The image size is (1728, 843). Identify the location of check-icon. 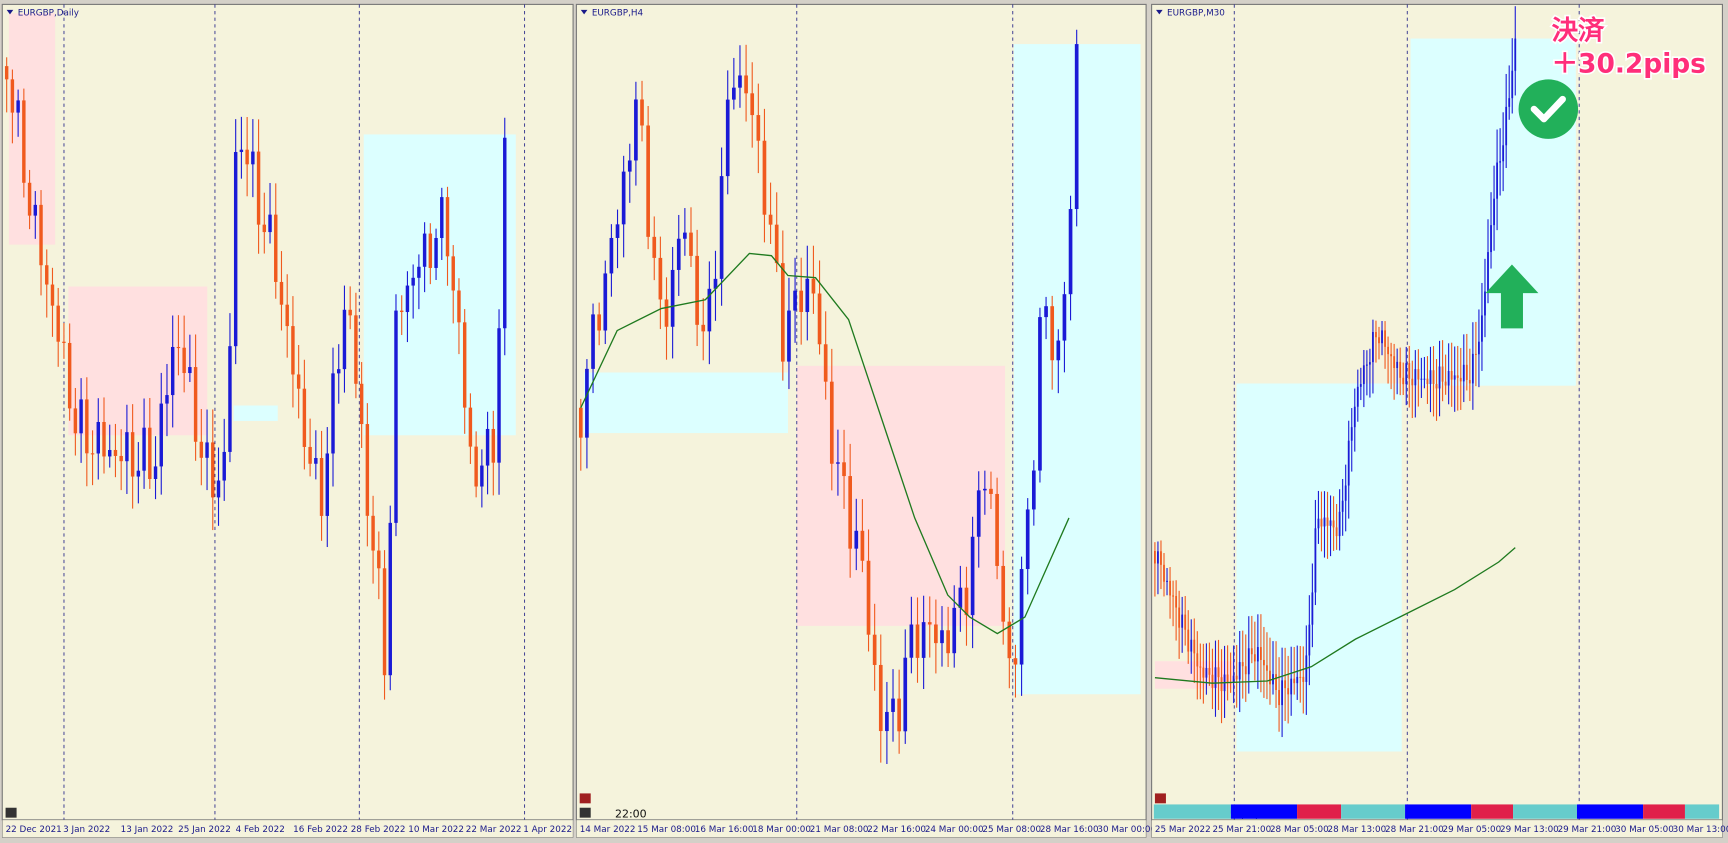
(1548, 109).